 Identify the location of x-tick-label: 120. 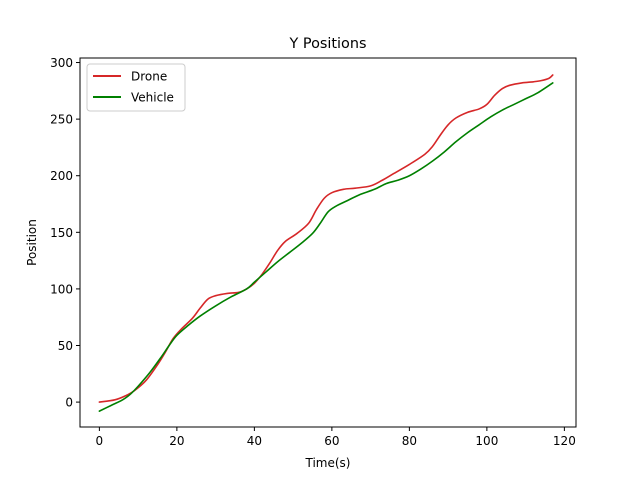
(564, 441).